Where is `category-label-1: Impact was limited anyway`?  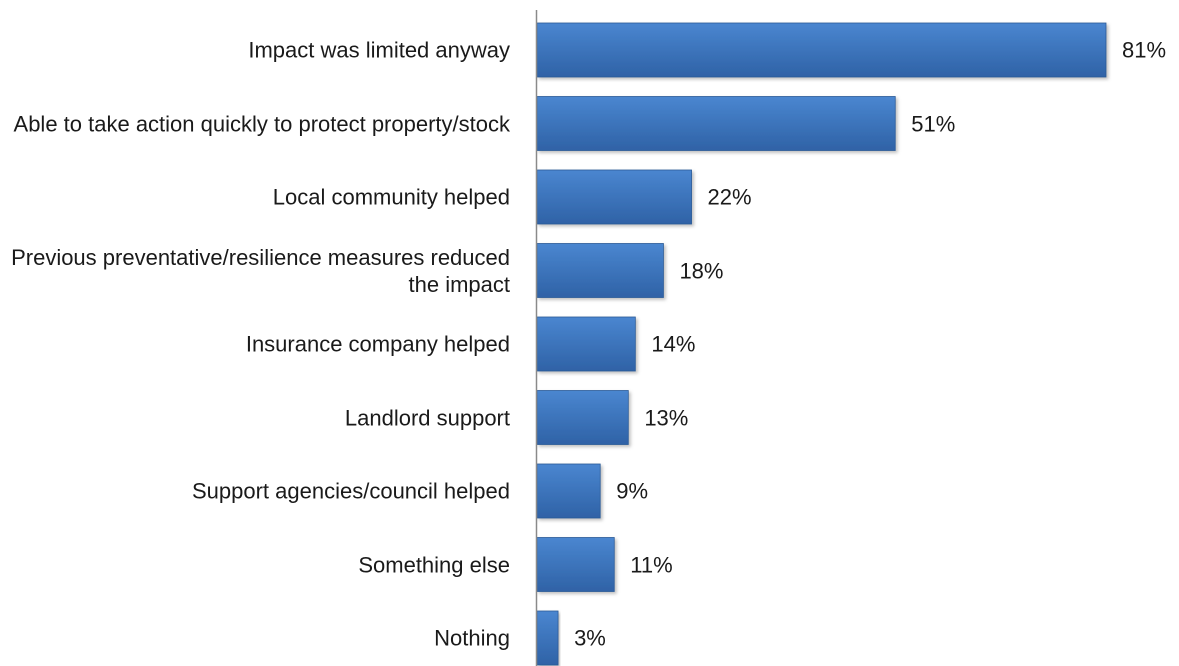
category-label-1: Impact was limited anyway is located at coordinates (379, 50).